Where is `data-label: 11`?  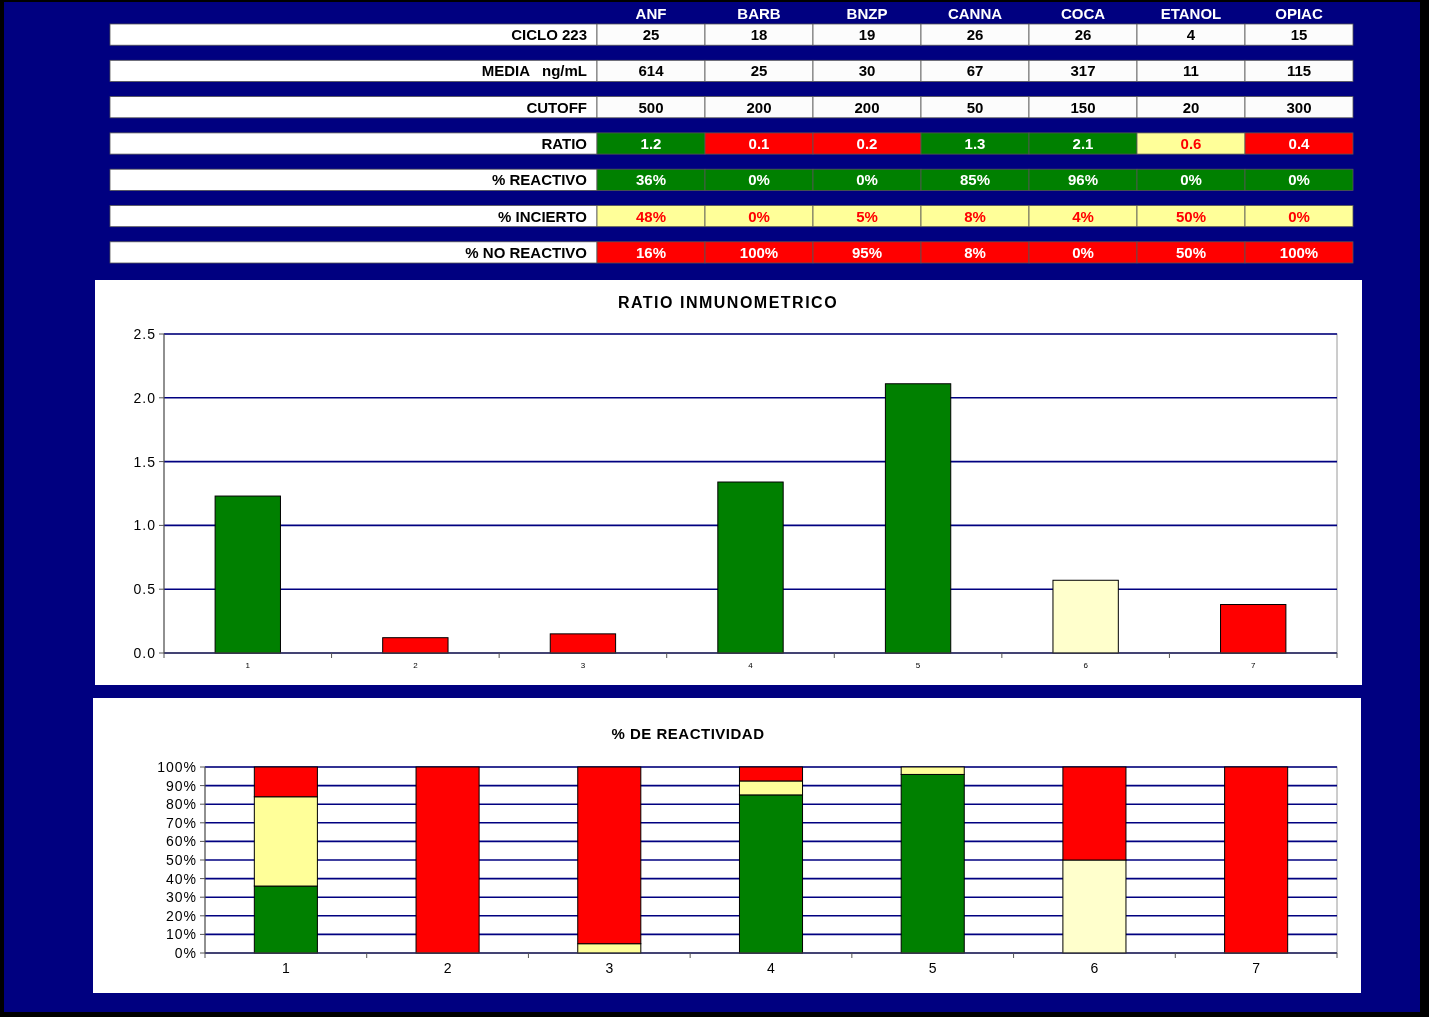
data-label: 11 is located at coordinates (1191, 71).